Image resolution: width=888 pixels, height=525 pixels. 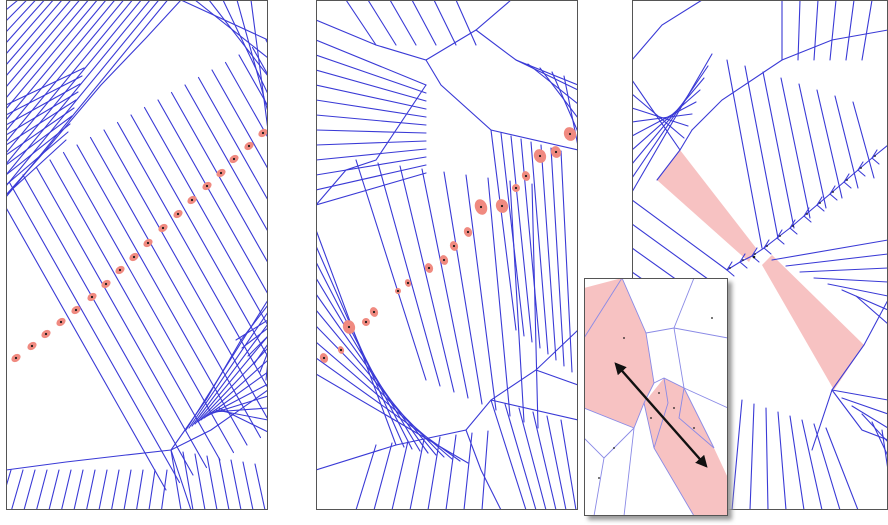 I want to click on site-left-0-point, so click(x=16, y=358).